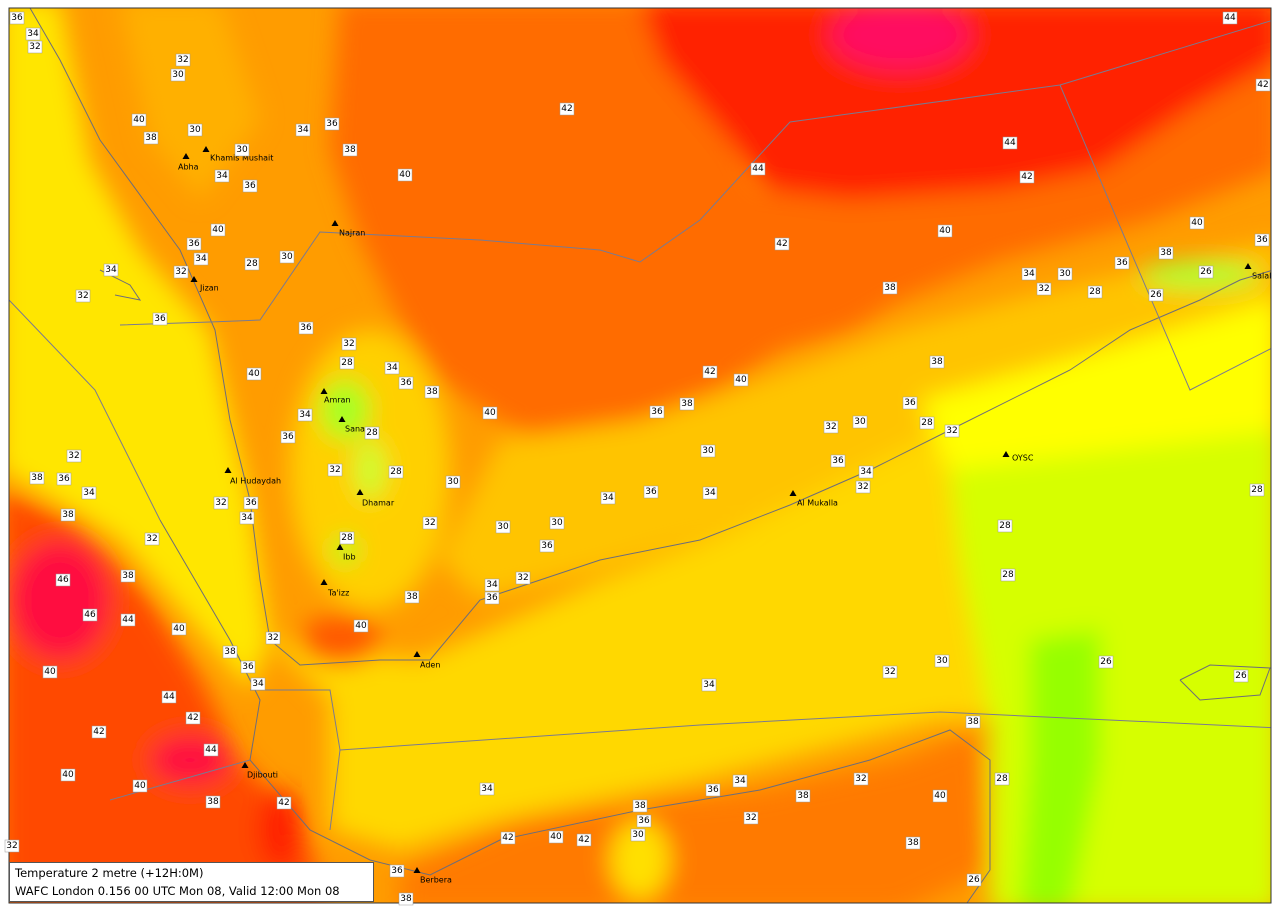  I want to click on city-label: Berbera, so click(436, 880).